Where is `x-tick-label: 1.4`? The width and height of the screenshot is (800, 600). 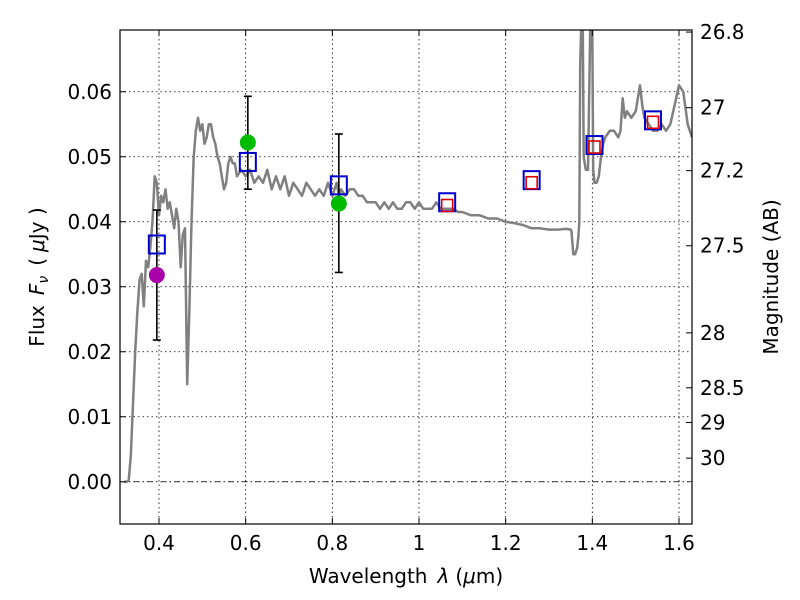
x-tick-label: 1.4 is located at coordinates (592, 543).